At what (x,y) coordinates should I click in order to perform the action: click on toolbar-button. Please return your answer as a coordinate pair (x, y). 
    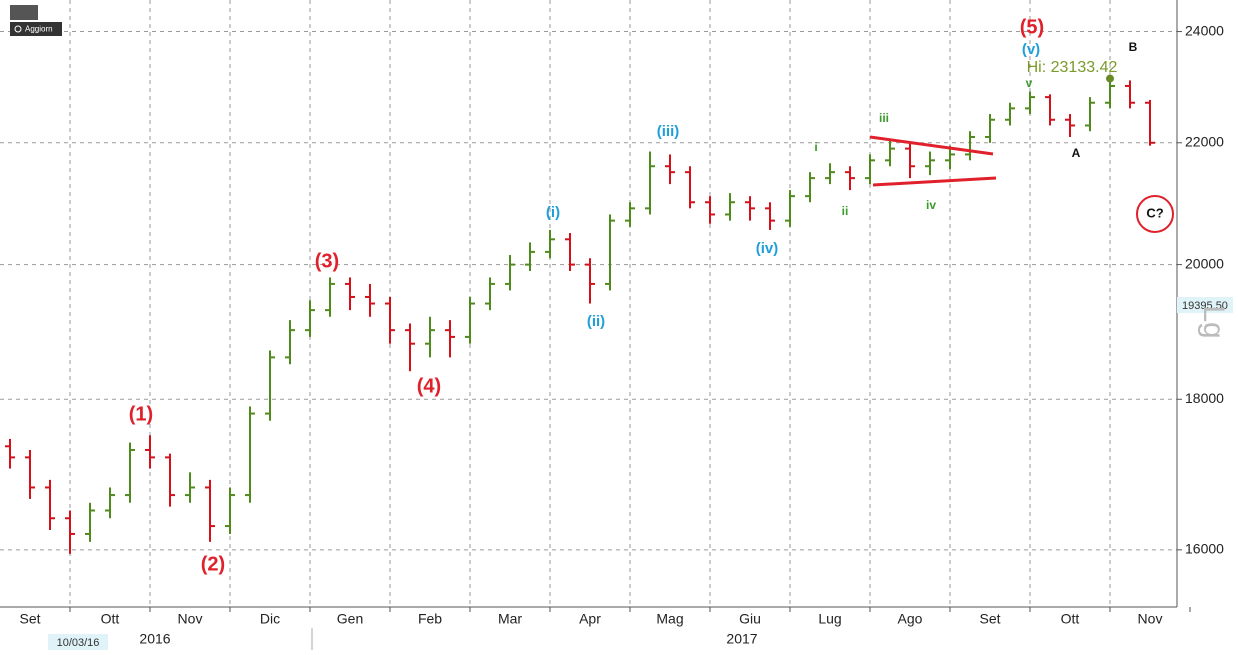
    Looking at the image, I should click on (36, 29).